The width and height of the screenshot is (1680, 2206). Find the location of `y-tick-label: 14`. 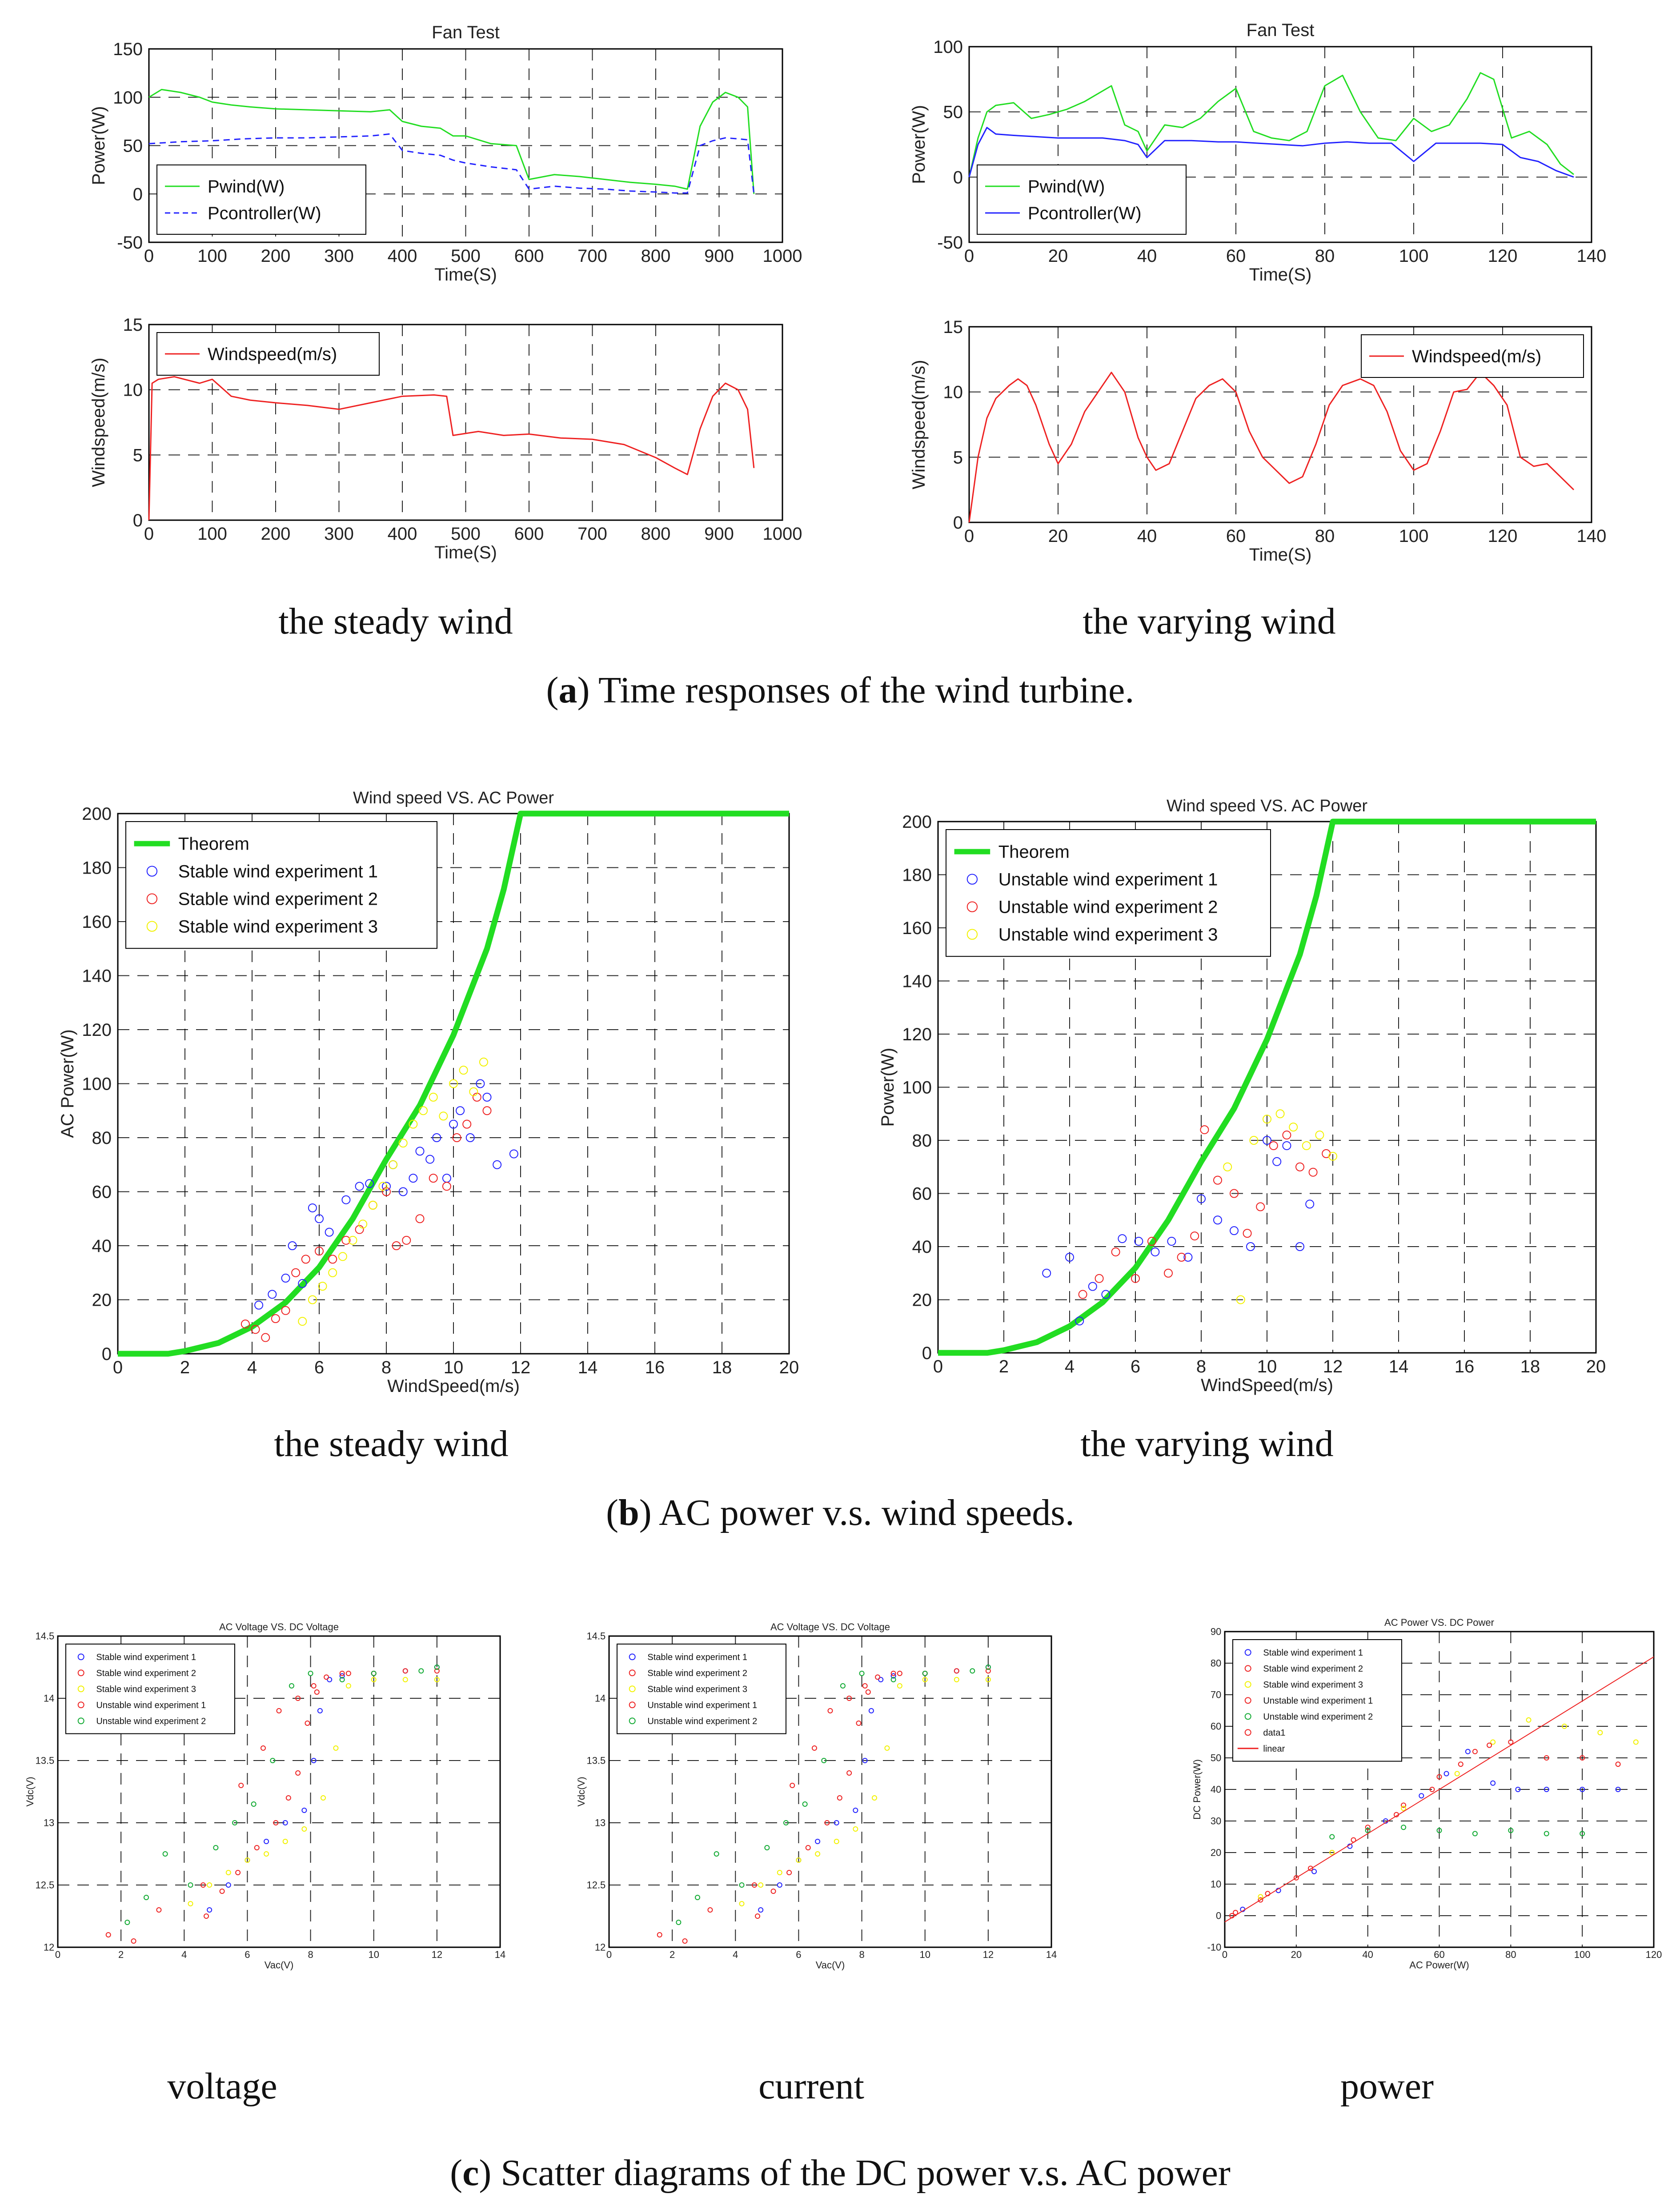

y-tick-label: 14 is located at coordinates (49, 1698).